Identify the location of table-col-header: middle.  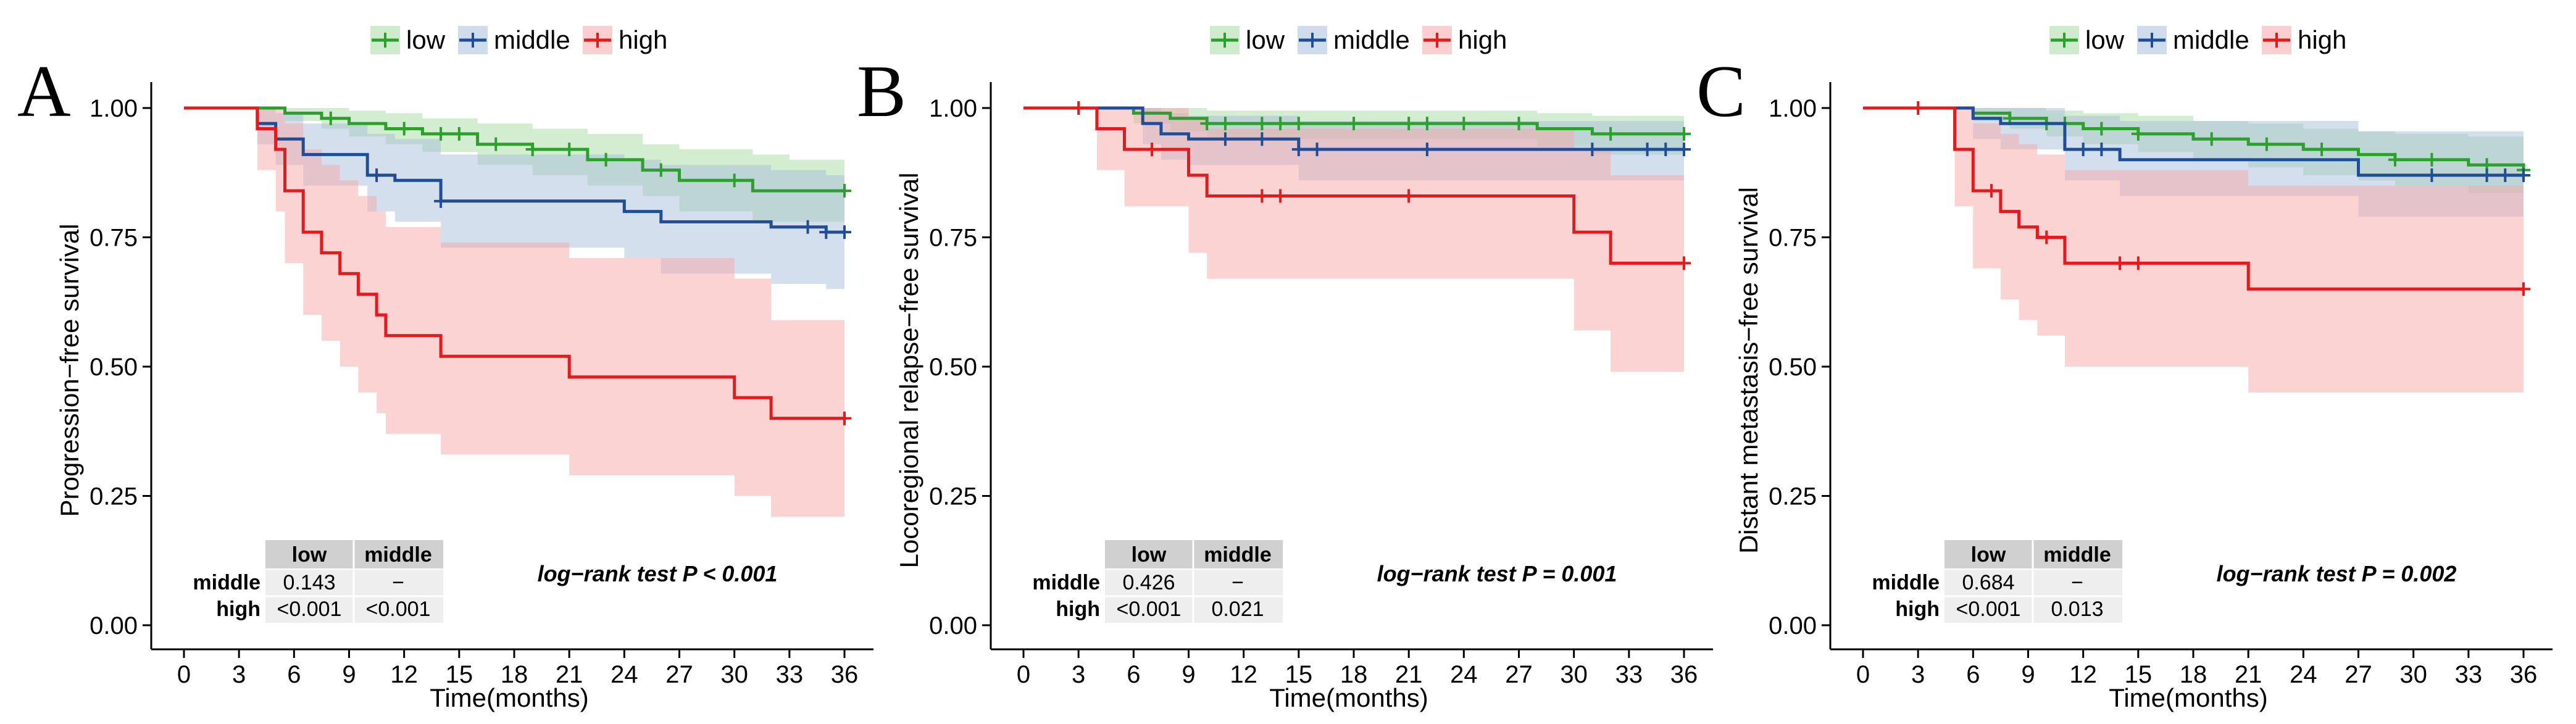
(398, 555).